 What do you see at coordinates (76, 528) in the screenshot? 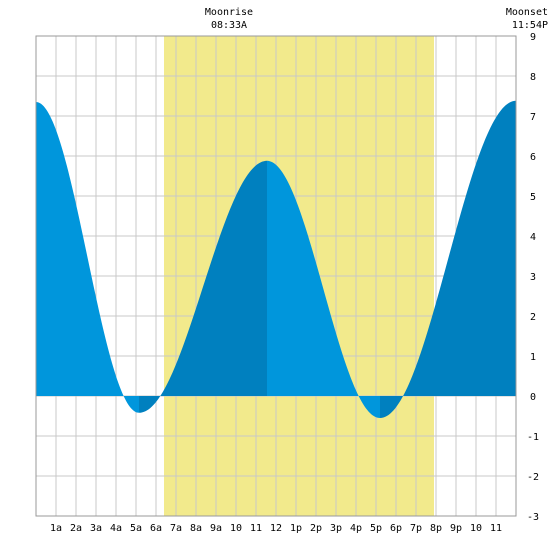
I see `x-tick-label: 2a` at bounding box center [76, 528].